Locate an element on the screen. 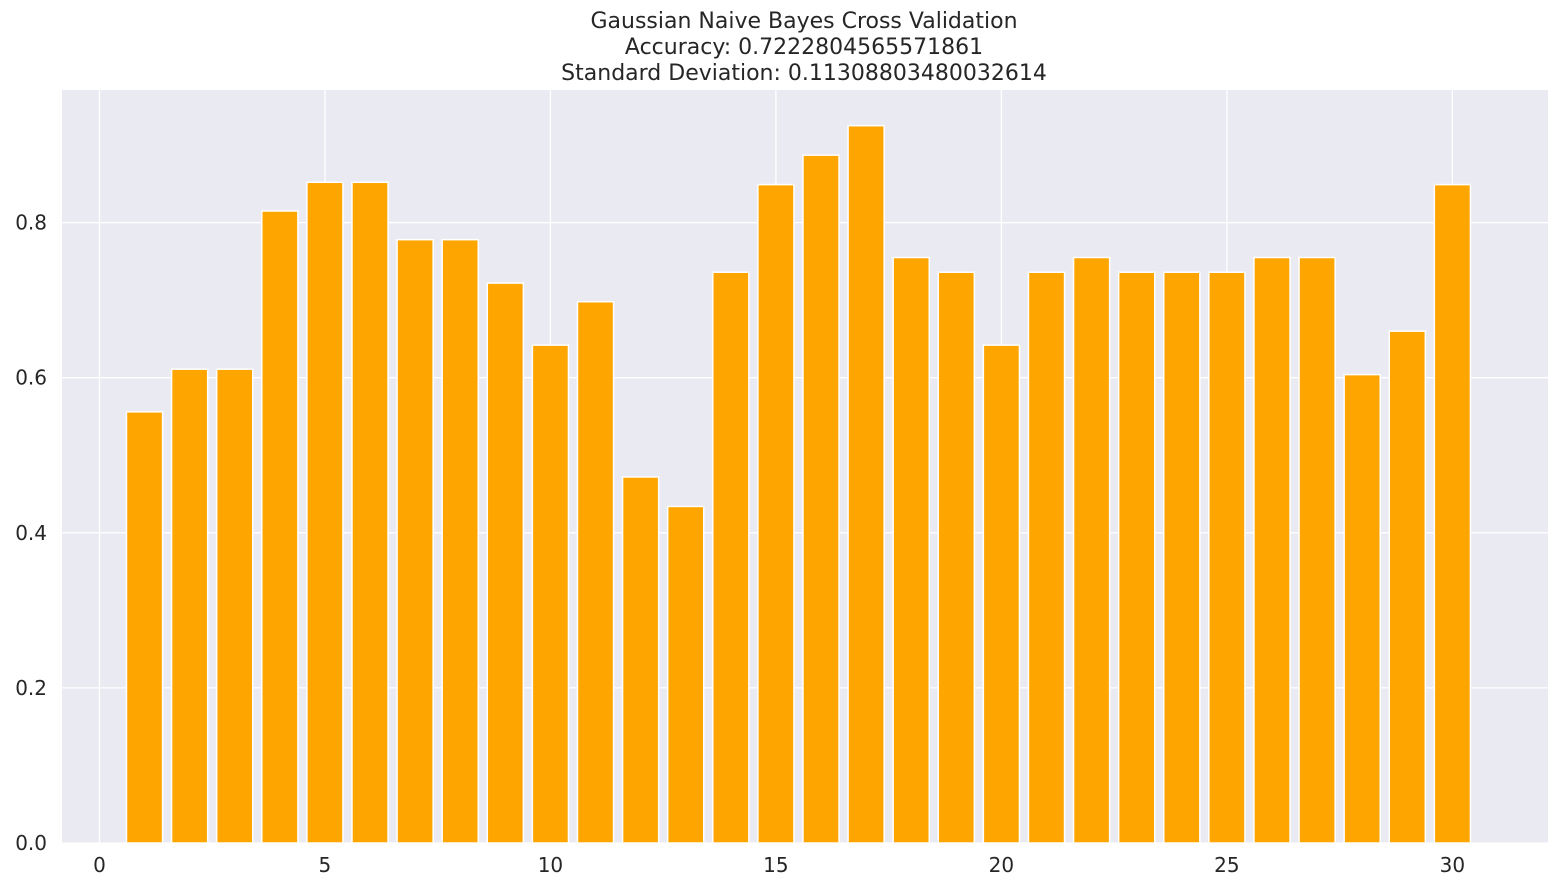 The image size is (1559, 893). y-tick-label: 0.0 is located at coordinates (31, 843).